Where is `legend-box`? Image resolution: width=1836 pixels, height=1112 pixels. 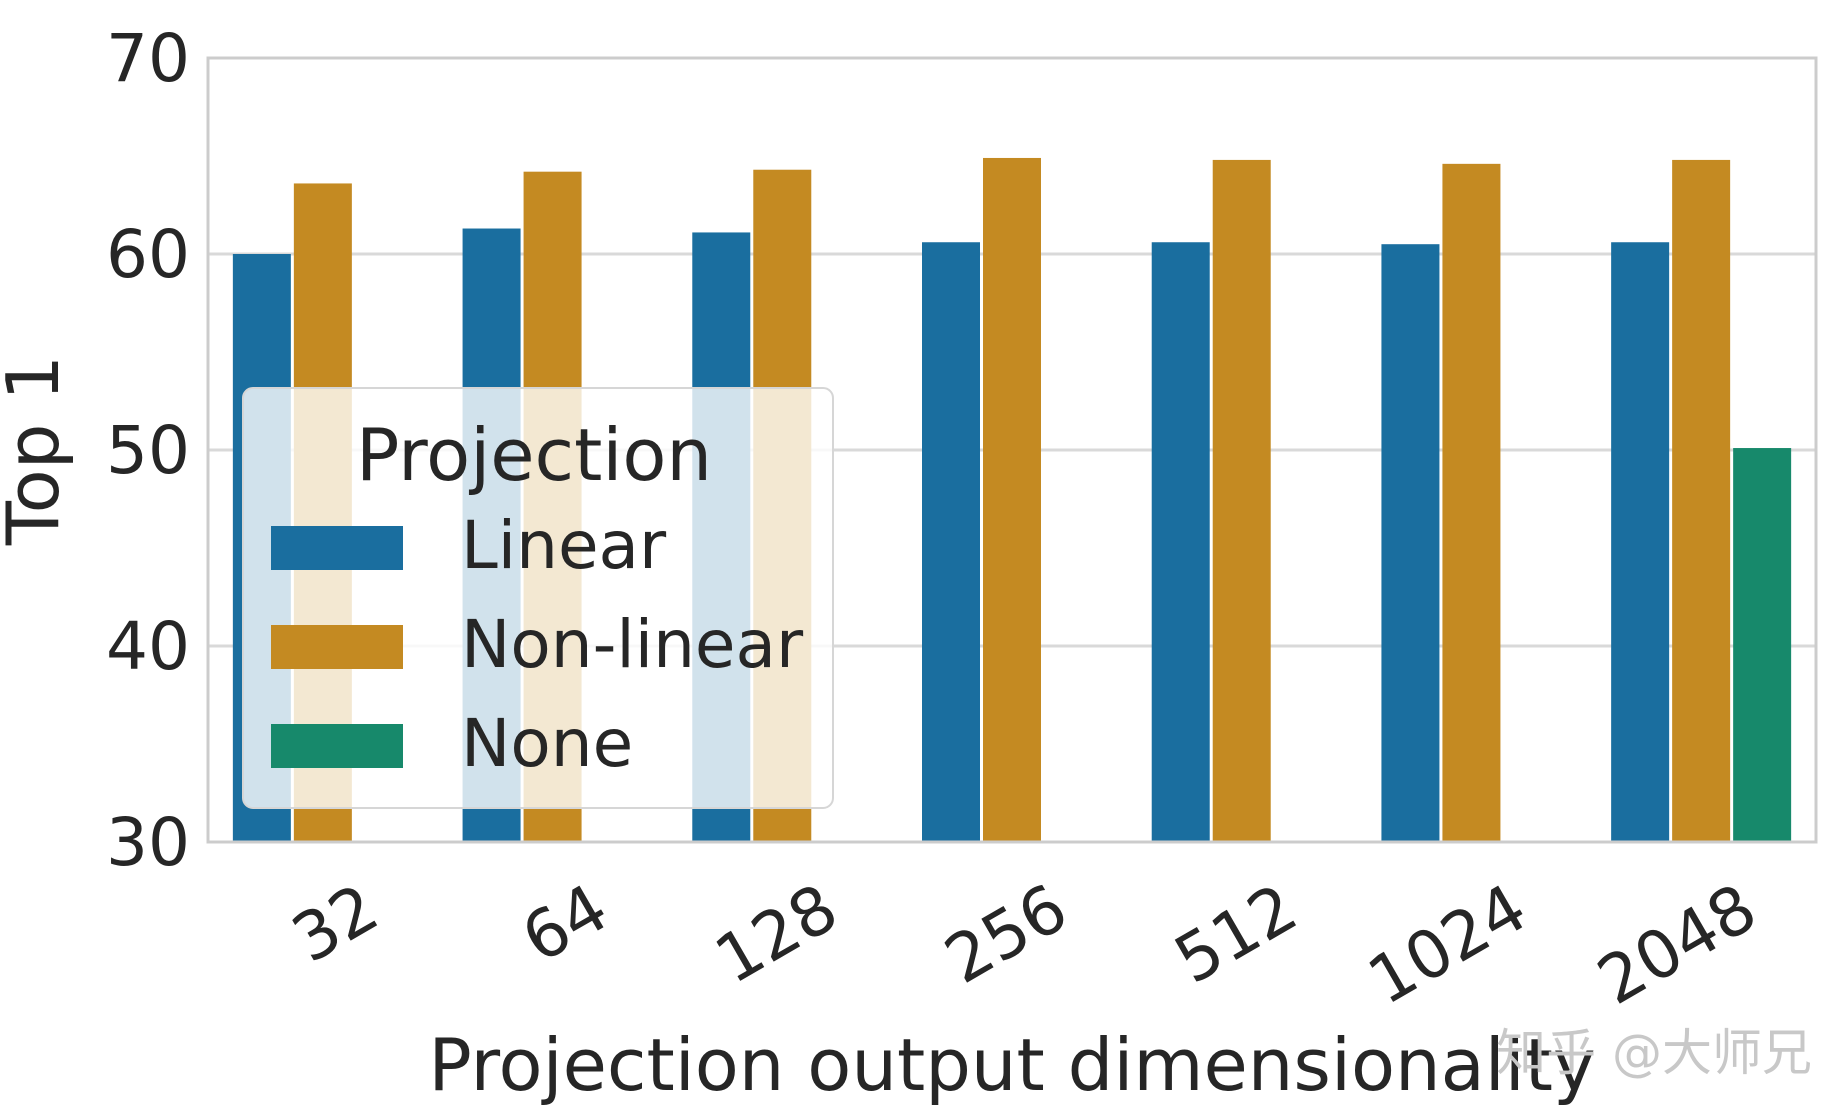 legend-box is located at coordinates (538, 598).